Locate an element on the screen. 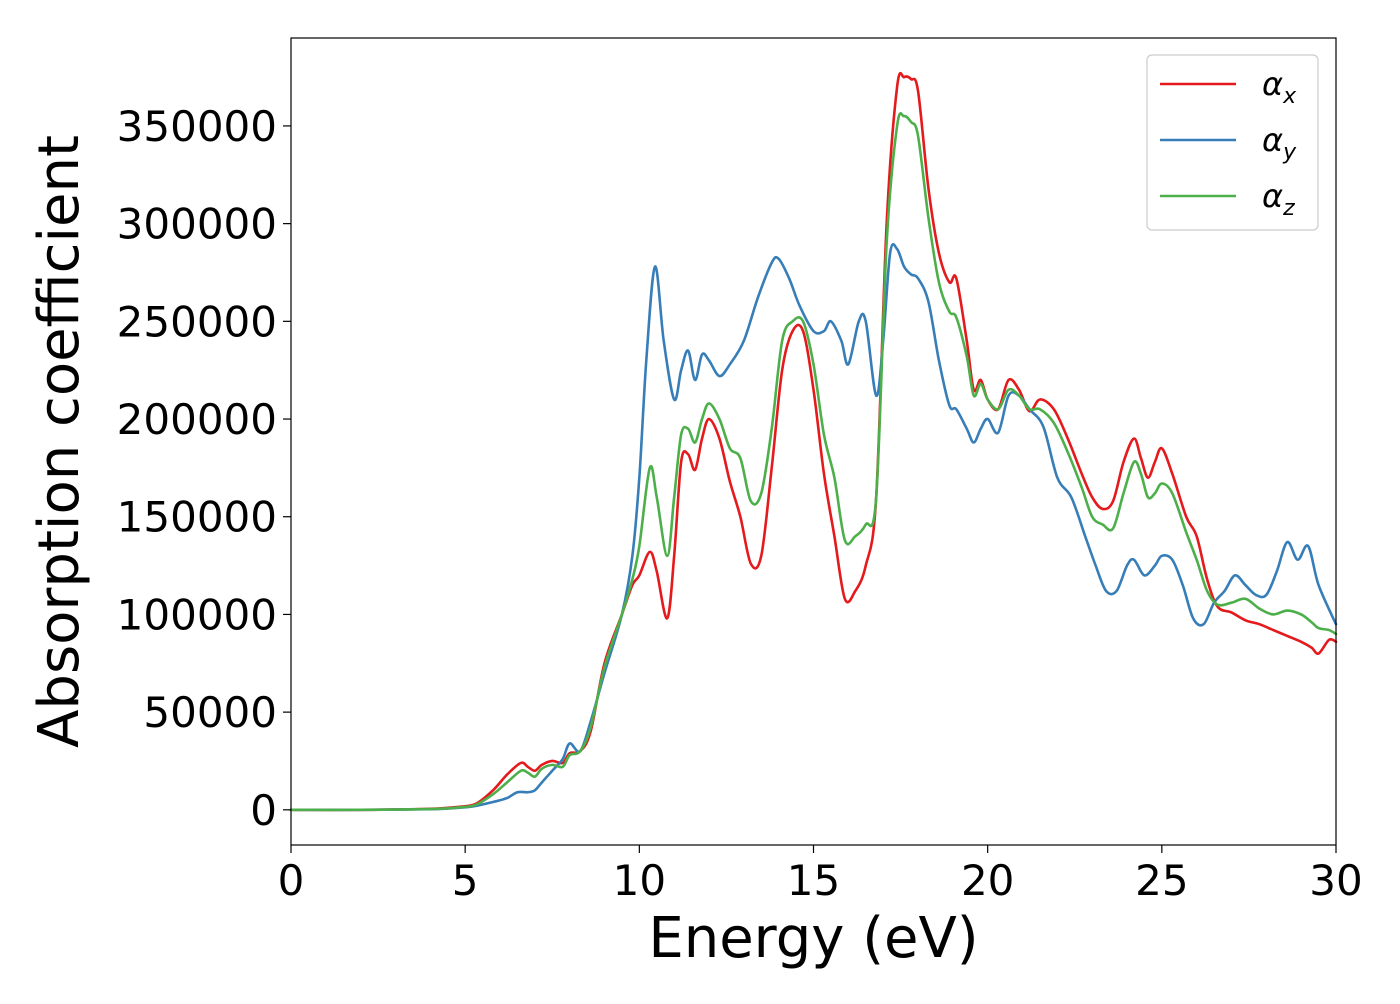 The width and height of the screenshot is (1400, 1004). x-tick-label: 10 is located at coordinates (639, 880).